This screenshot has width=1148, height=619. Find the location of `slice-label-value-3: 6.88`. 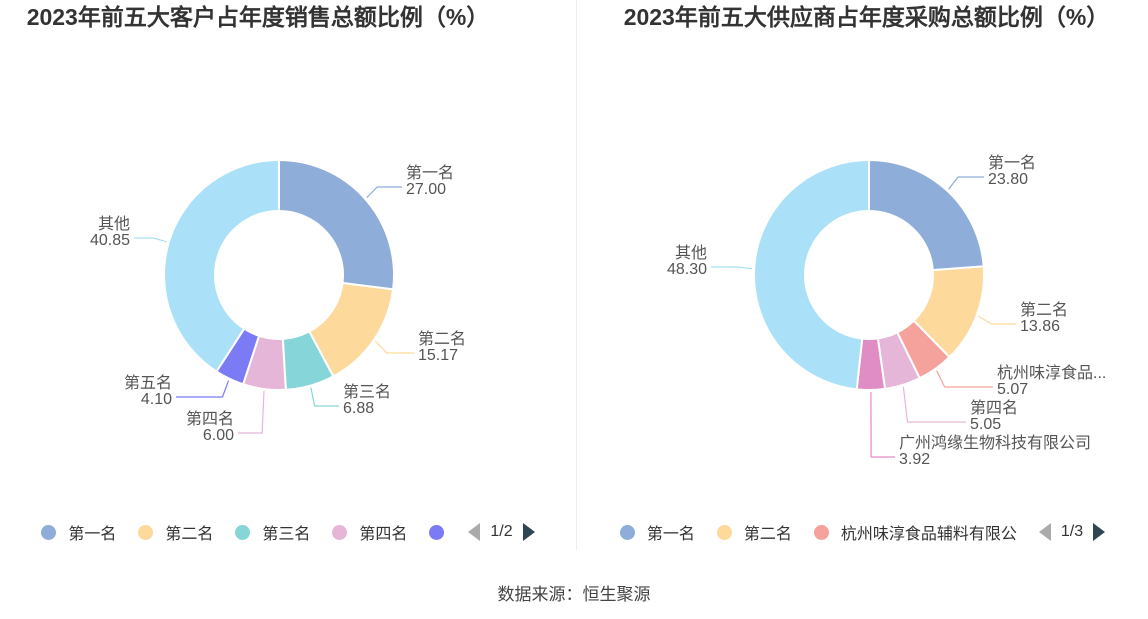

slice-label-value-3: 6.88 is located at coordinates (358, 408).